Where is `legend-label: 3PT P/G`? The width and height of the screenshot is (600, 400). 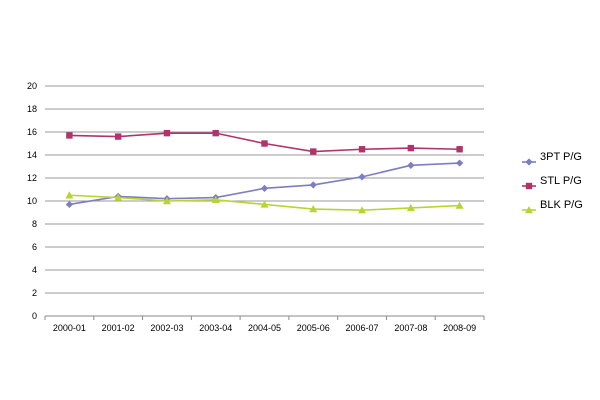
legend-label: 3PT P/G is located at coordinates (561, 157).